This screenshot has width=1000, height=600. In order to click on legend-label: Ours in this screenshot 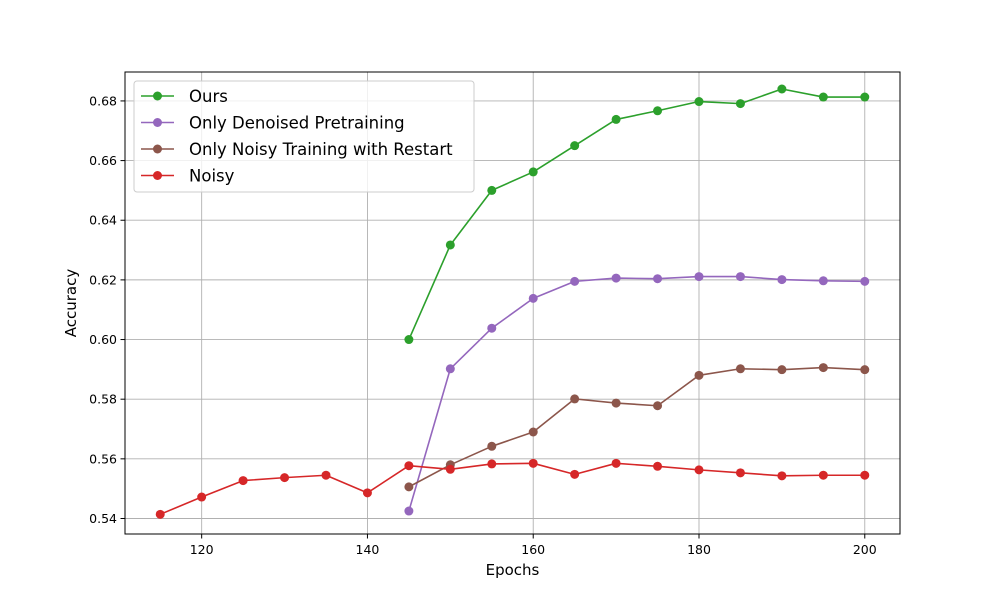, I will do `click(208, 96)`.